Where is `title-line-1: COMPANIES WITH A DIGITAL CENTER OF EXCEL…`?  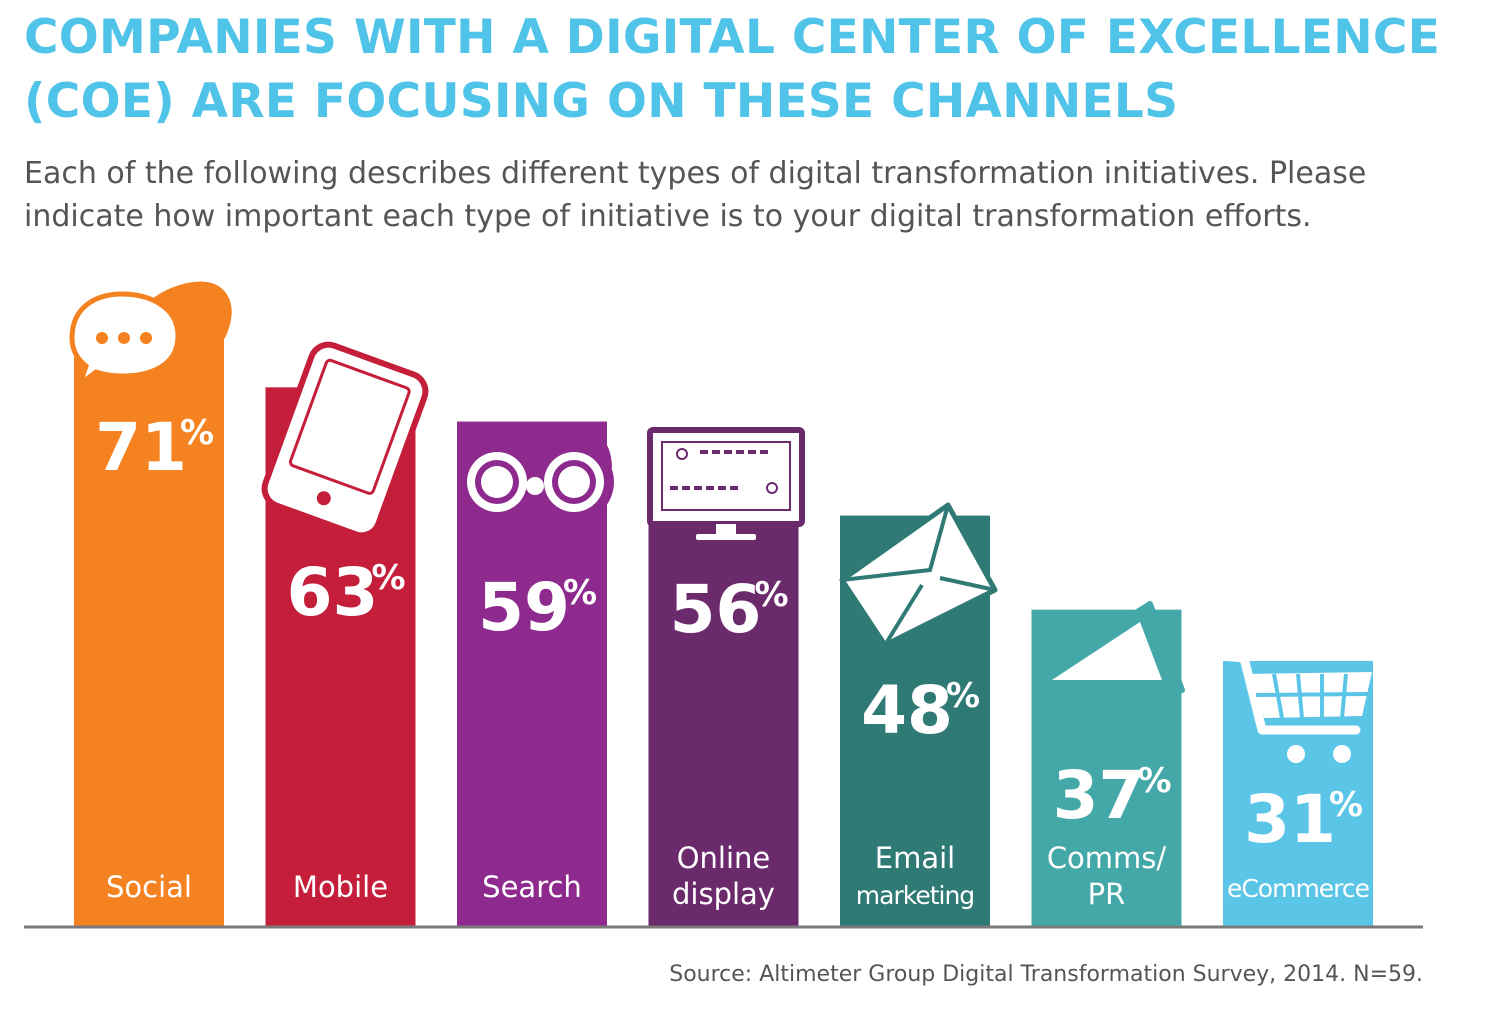 title-line-1: COMPANIES WITH A DIGITAL CENTER OF EXCEL… is located at coordinates (732, 37).